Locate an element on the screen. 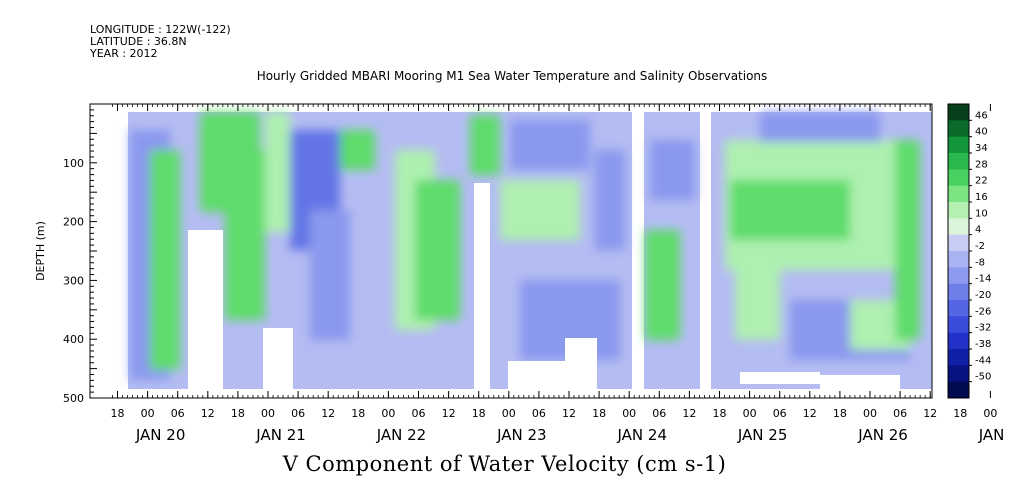 The image size is (1009, 504). colorbar-label: -44 is located at coordinates (983, 360).